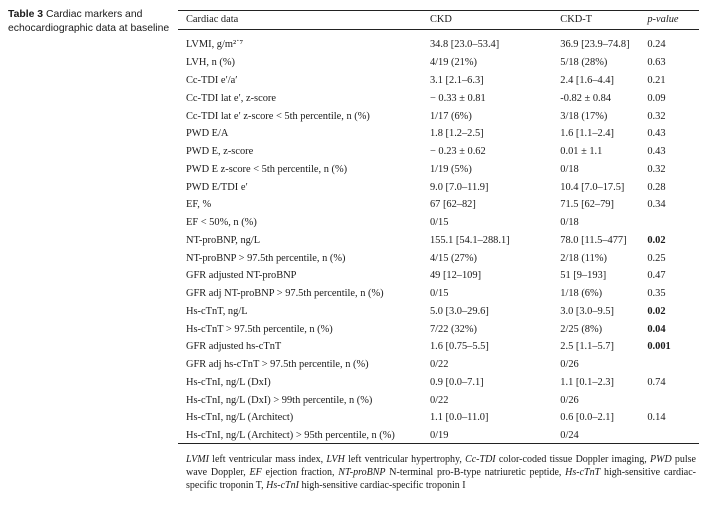  Describe the element at coordinates (587, 205) in the screenshot. I see `ckd-t-value: 71.5 [62–79]` at that location.